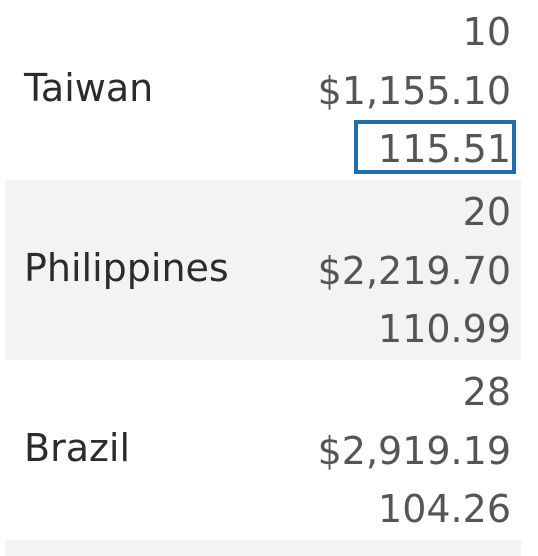 The image size is (538, 556). Describe the element at coordinates (486, 32) in the screenshot. I see `count-value: 10` at that location.